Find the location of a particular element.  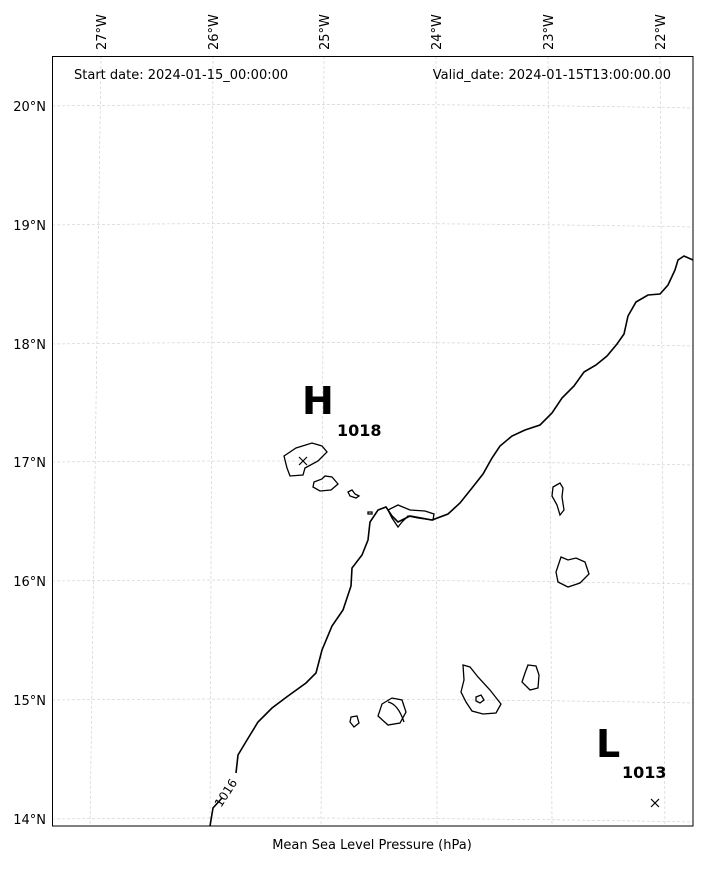

island-sao-vicente is located at coordinates (325, 483).